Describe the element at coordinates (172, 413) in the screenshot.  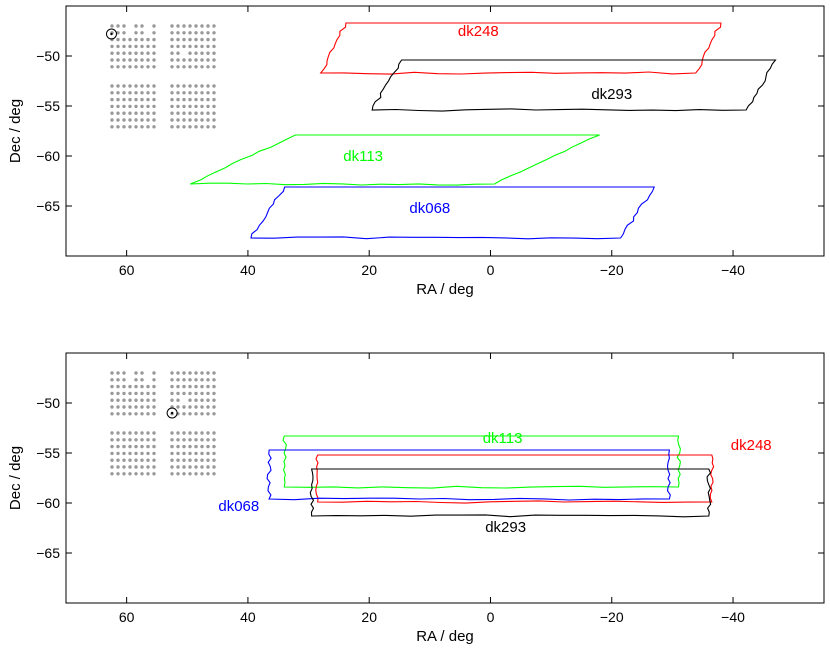
I see `marker-circle` at that location.